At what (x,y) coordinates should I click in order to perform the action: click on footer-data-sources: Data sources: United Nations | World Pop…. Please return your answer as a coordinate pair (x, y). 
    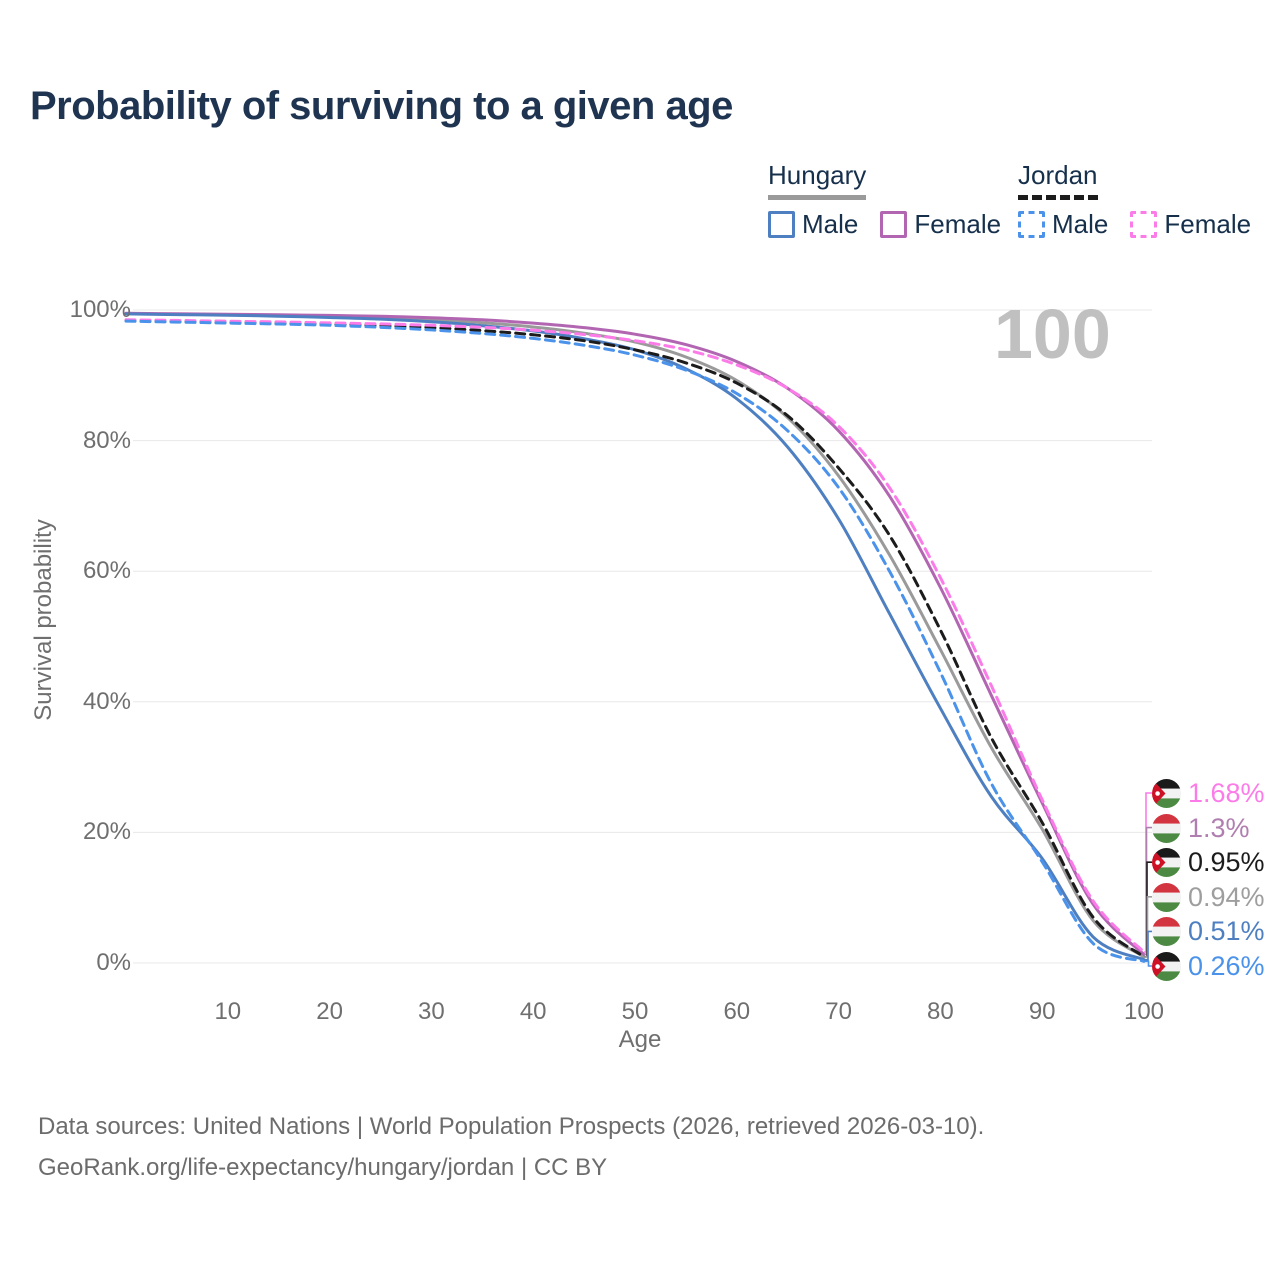
    Looking at the image, I should click on (511, 1126).